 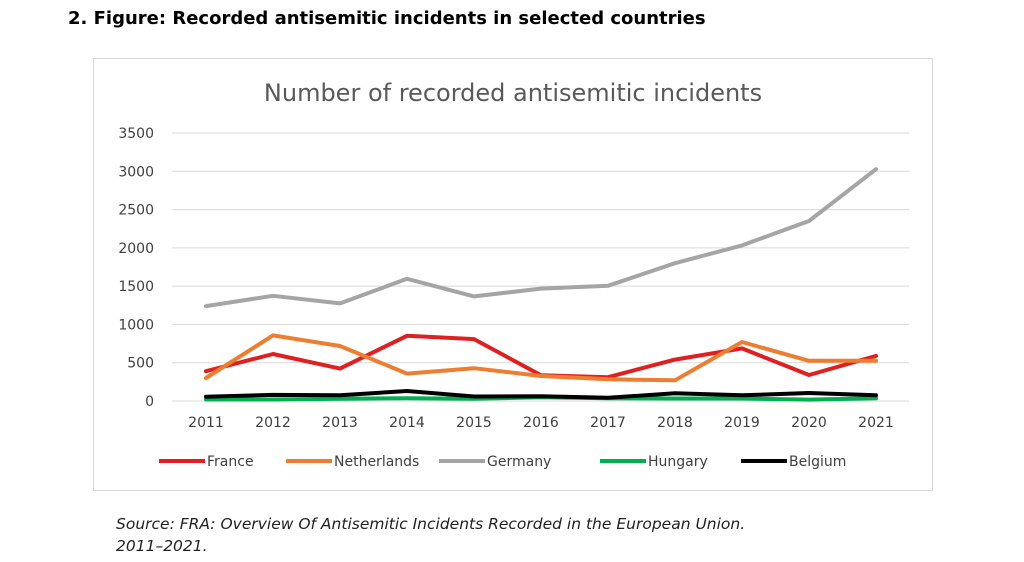 I want to click on legend-label-france: France, so click(x=230, y=462).